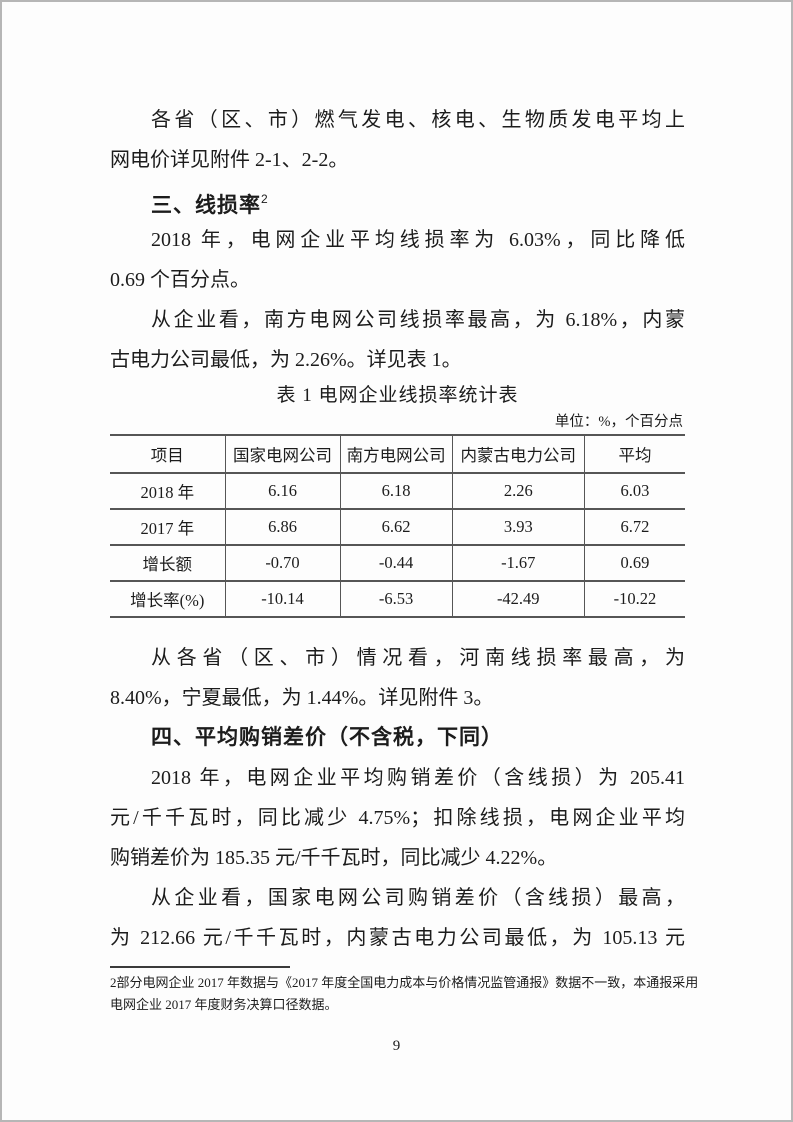  I want to click on paragraph-line: 8.40%，宁夏最低，为 1.44%。详见附件 3。, so click(302, 698).